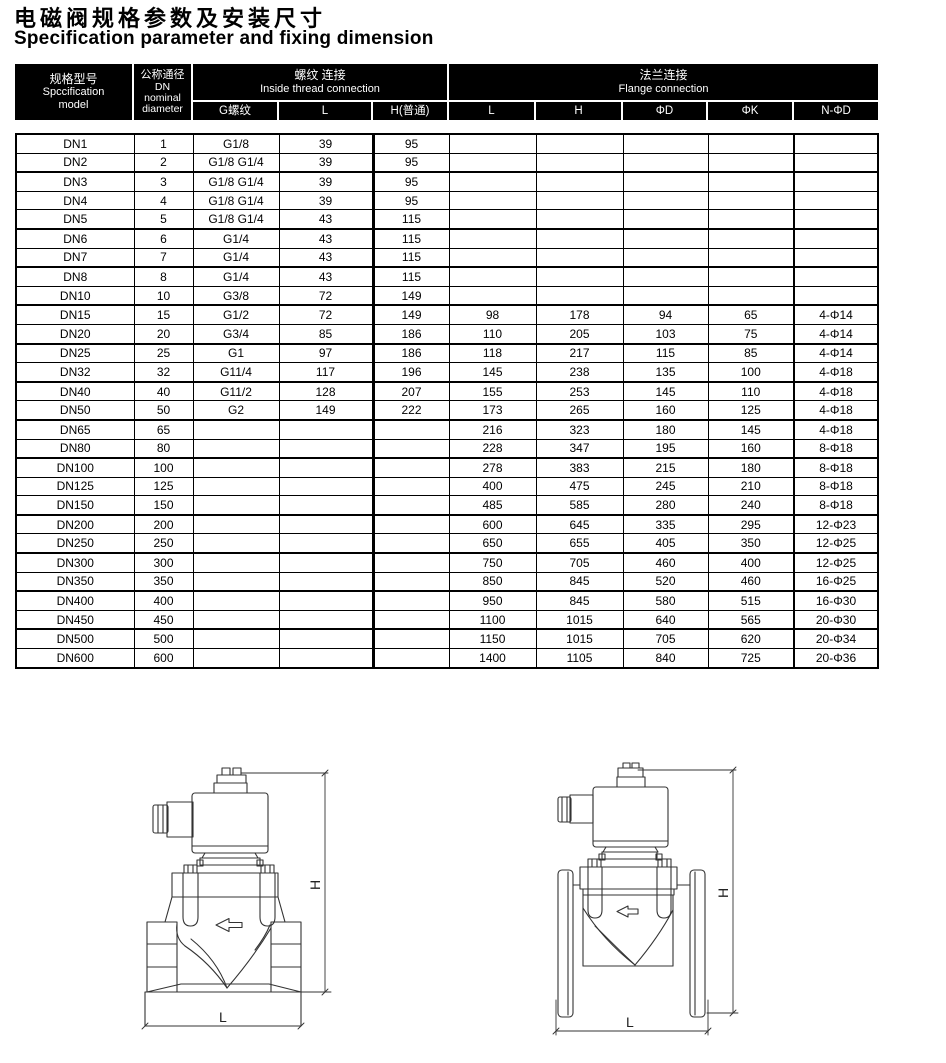 This screenshot has width=946, height=1063. Describe the element at coordinates (491, 111) in the screenshot. I see `header-sub-flange-l: L` at that location.